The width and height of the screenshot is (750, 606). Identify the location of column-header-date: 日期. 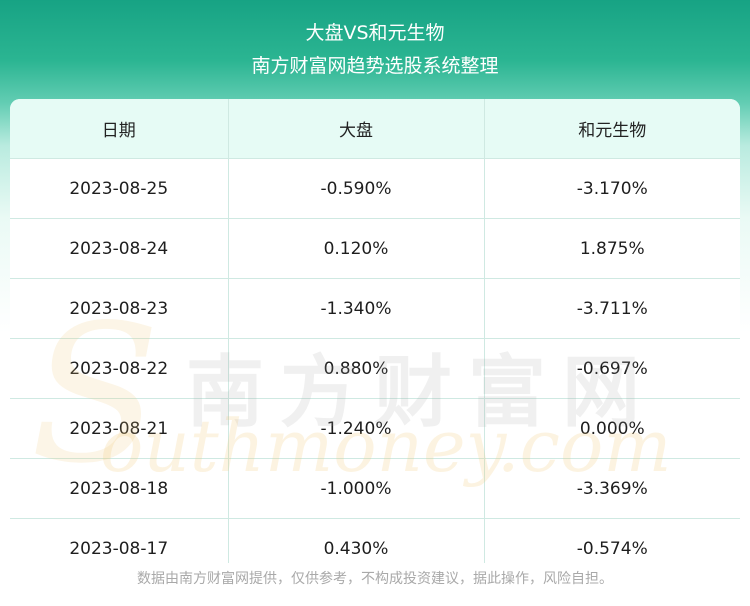
(119, 129).